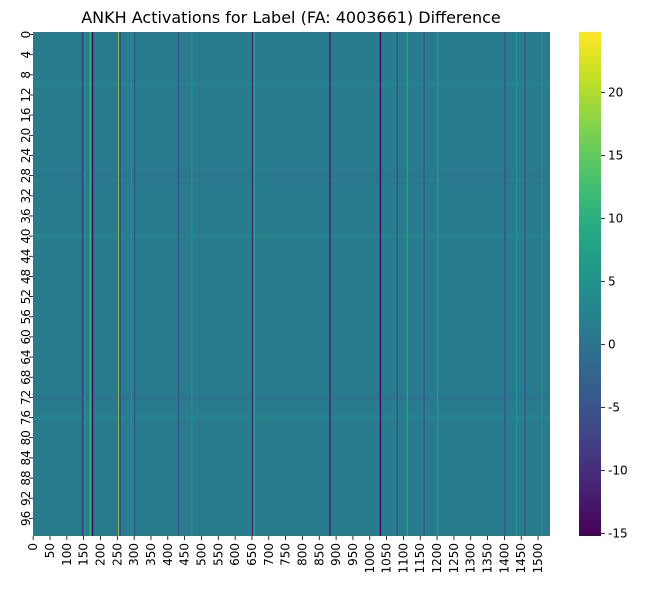 The height and width of the screenshot is (590, 657). Describe the element at coordinates (618, 533) in the screenshot. I see `colorbar-tick-label: -15` at that location.